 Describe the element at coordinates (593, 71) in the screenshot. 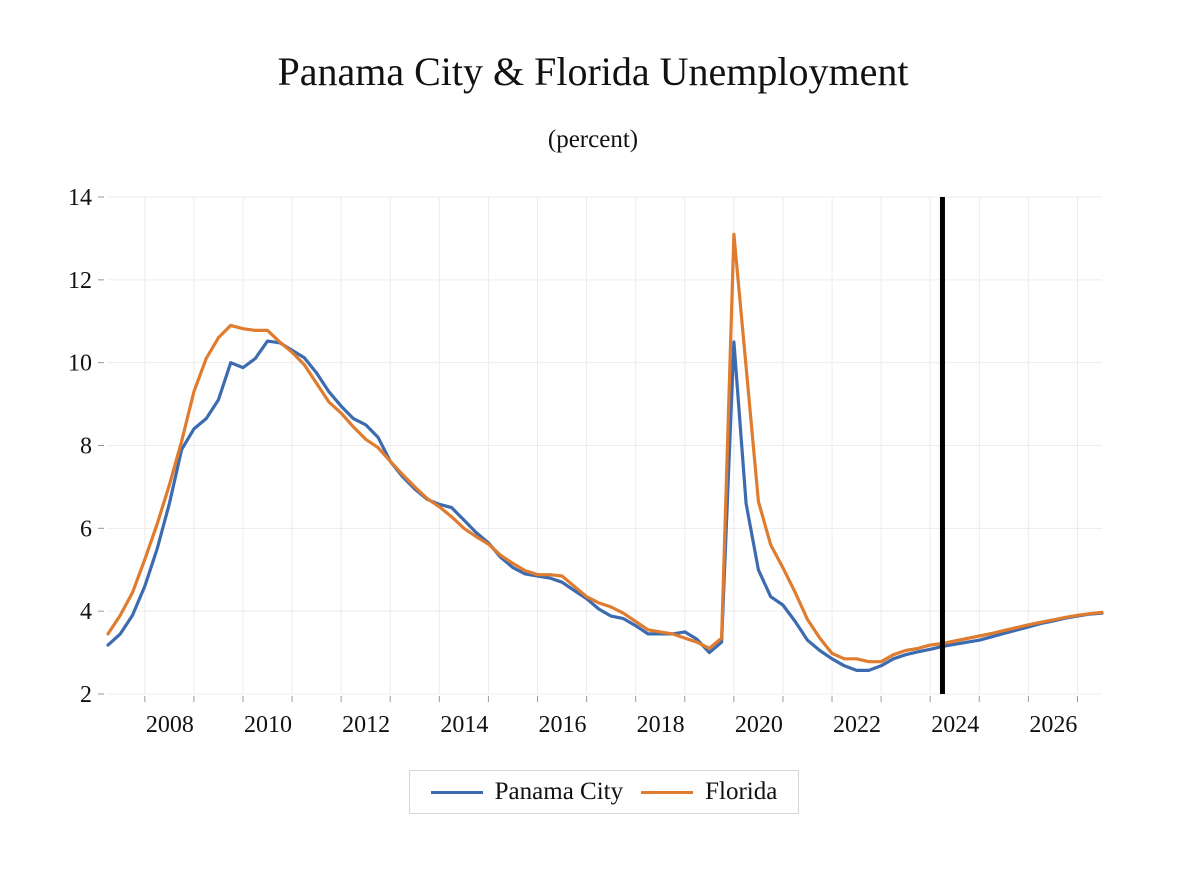

I see `chart-title: Panama City & Florida Unemployment` at that location.